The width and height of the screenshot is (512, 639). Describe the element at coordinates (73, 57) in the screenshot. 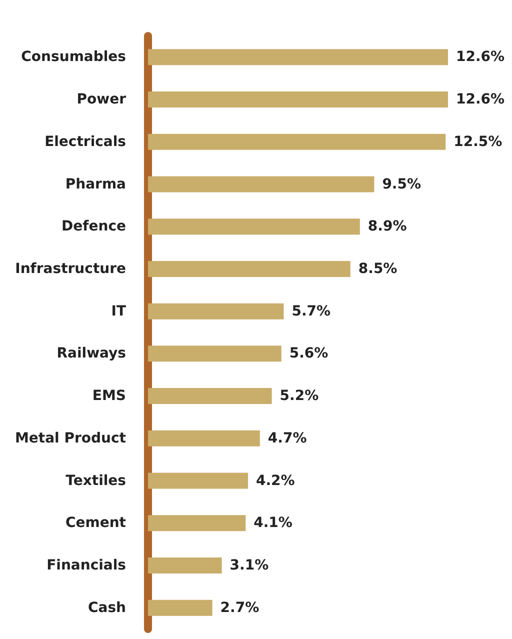

I see `y-tick-label: Consumables` at that location.